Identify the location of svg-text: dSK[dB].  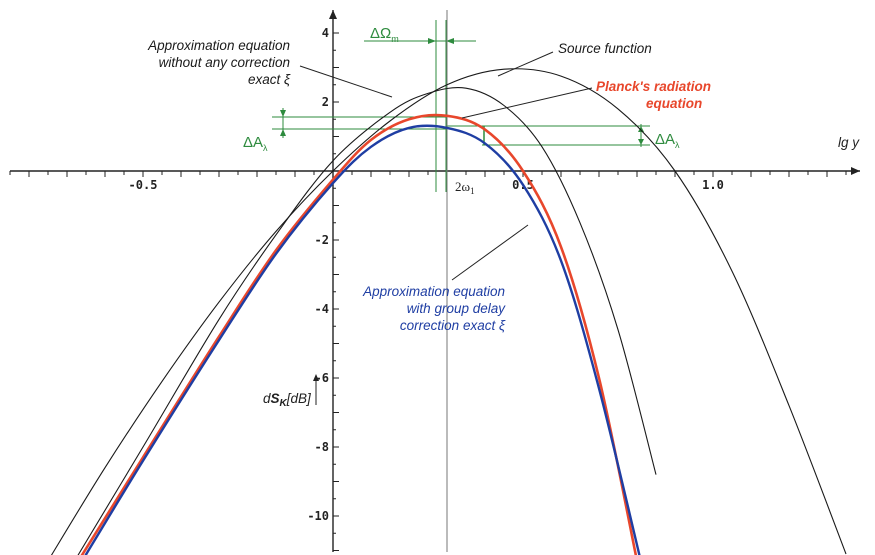
(287, 400).